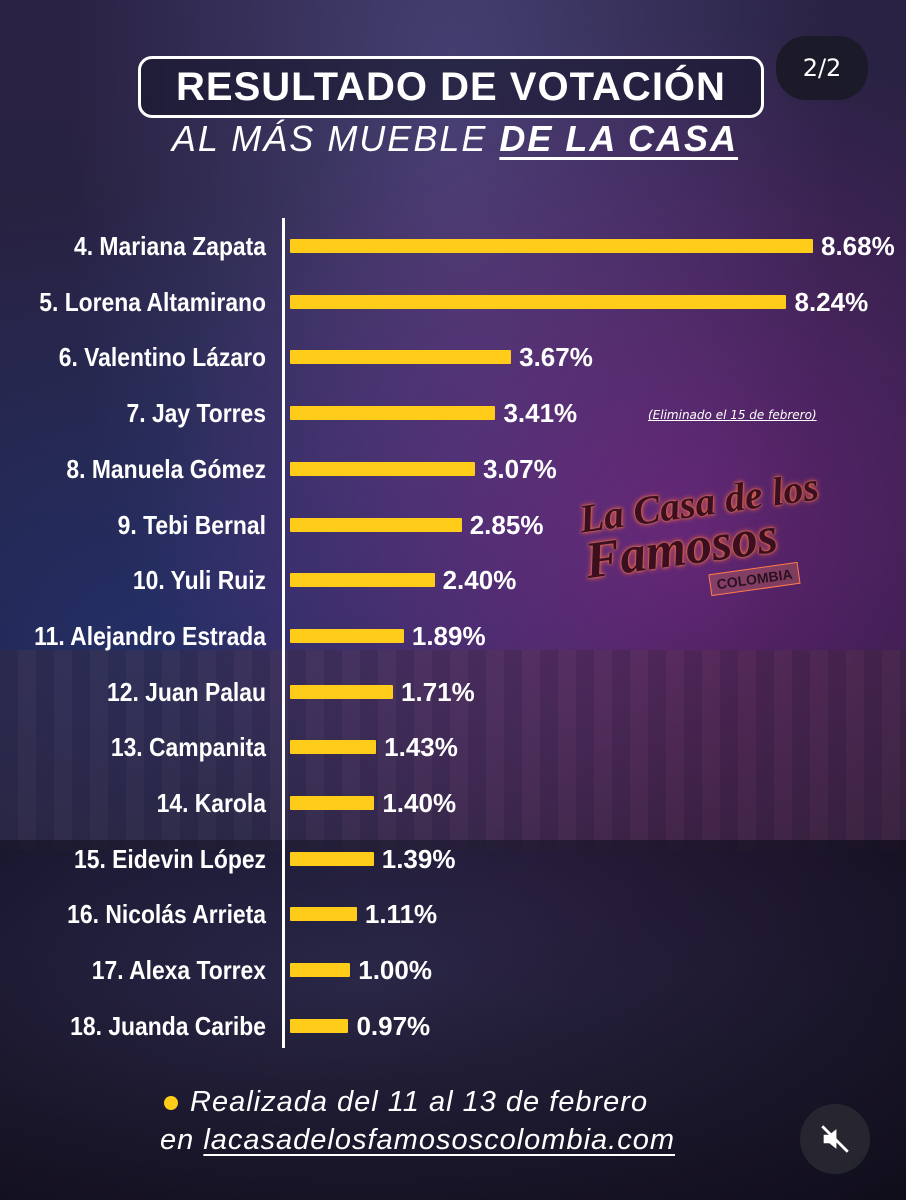  I want to click on value-label: 1.40%, so click(419, 803).